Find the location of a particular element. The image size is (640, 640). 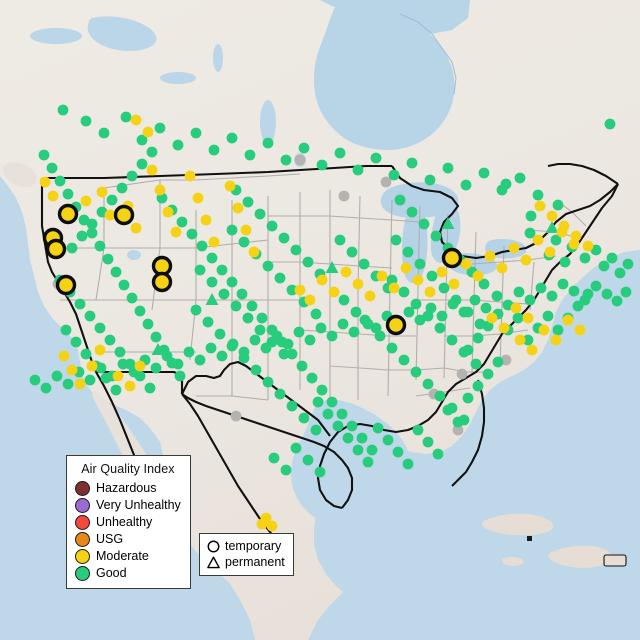

circle-outline-icon is located at coordinates (213, 546).